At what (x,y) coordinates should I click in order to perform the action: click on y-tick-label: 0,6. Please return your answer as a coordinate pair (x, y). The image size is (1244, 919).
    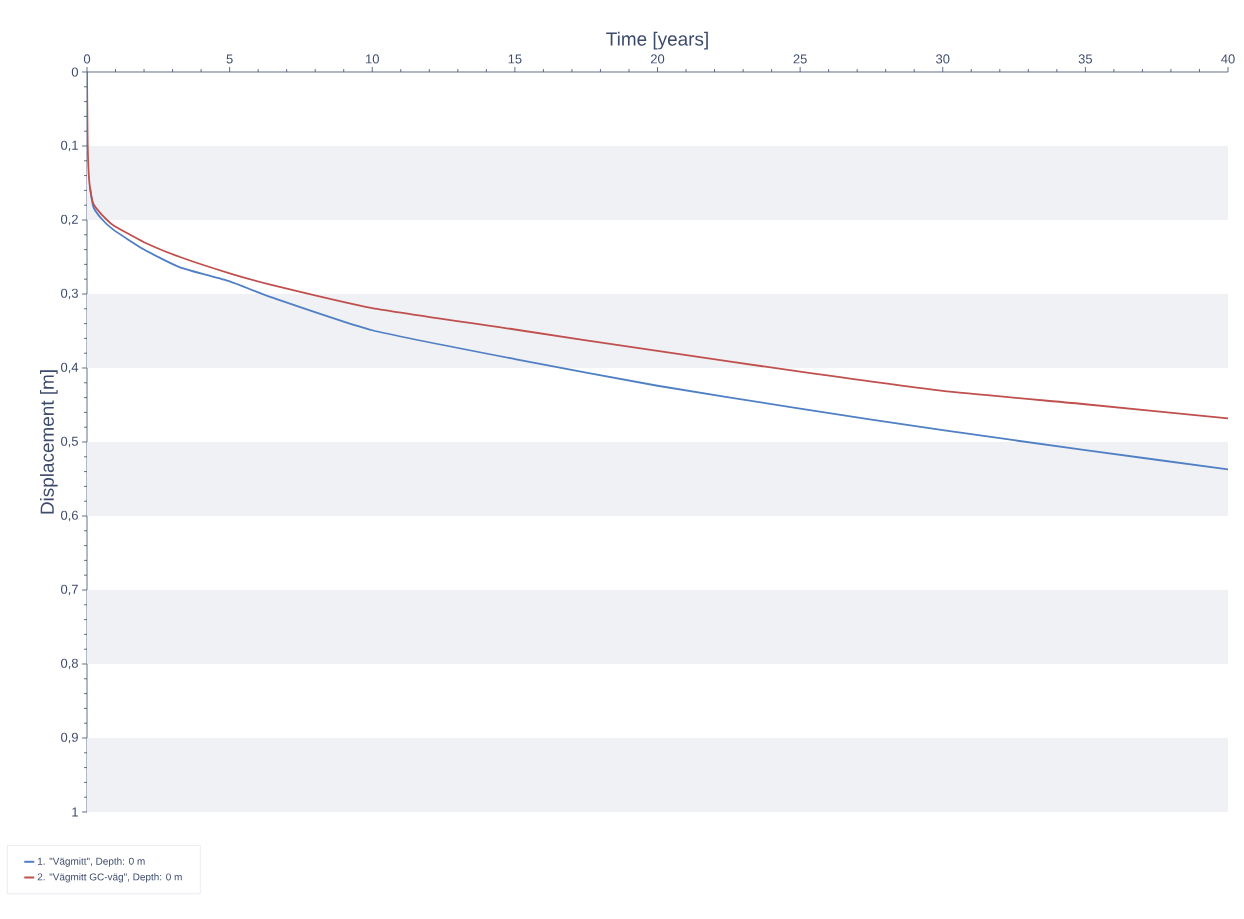
    Looking at the image, I should click on (69, 516).